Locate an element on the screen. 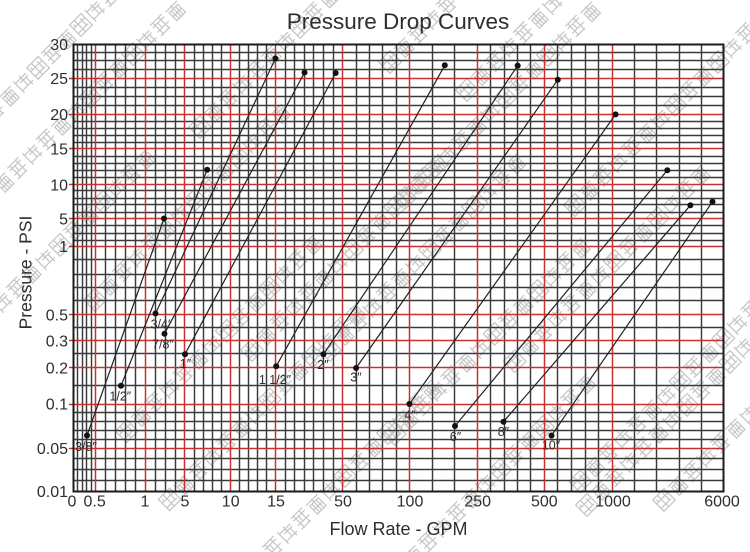 This screenshot has width=750, height=552. svg-text: 3″ is located at coordinates (356, 378).